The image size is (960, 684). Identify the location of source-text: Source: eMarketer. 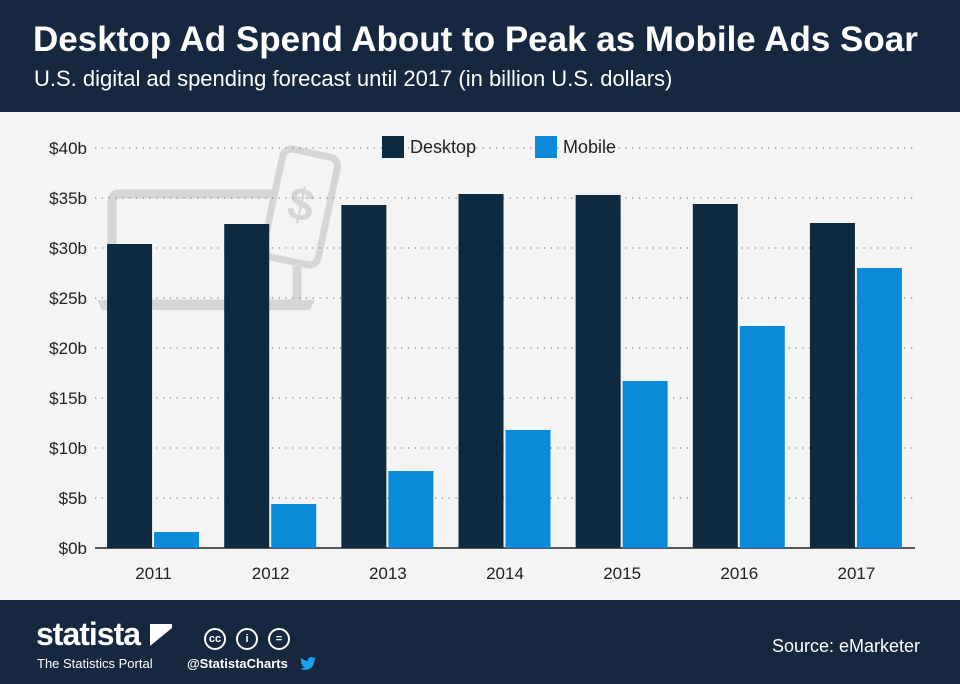
(845, 646).